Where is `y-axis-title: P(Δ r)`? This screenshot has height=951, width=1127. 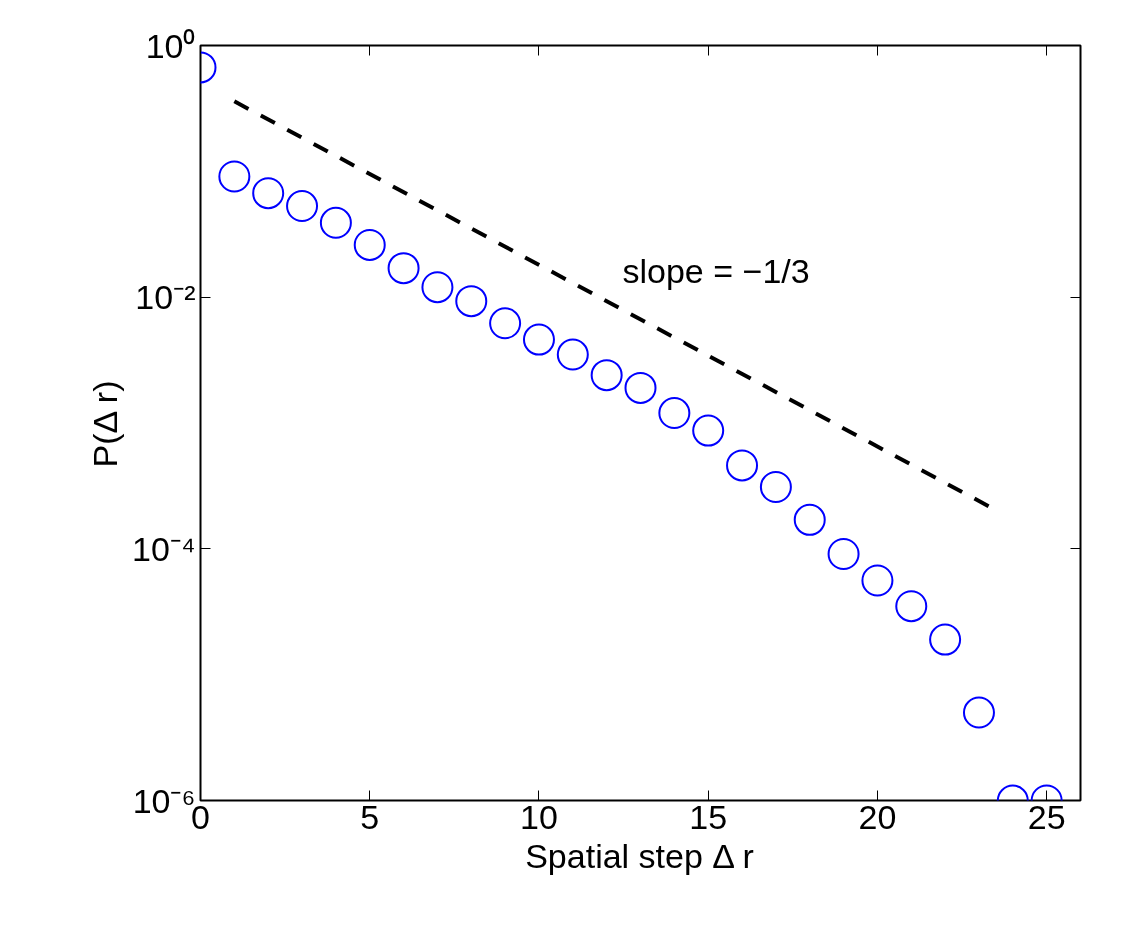 y-axis-title: P(Δ r) is located at coordinates (105, 424).